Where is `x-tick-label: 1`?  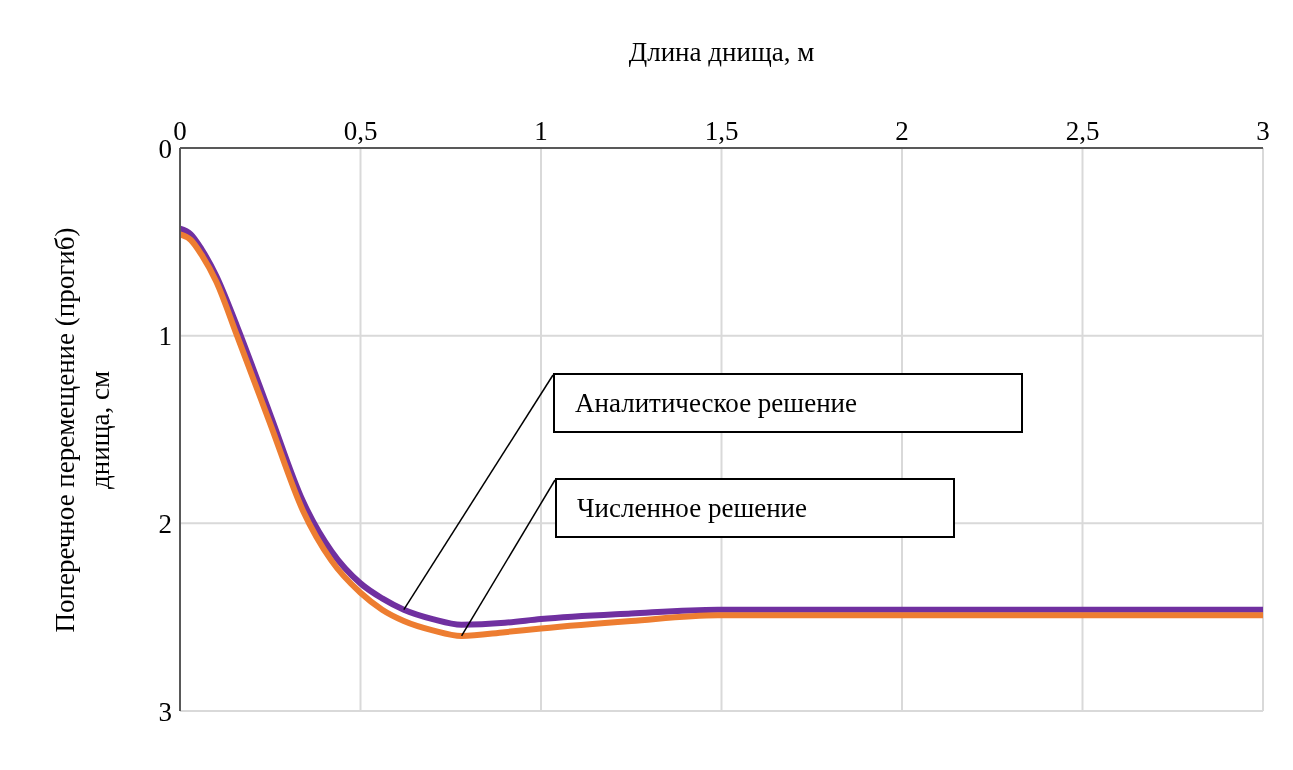
x-tick-label: 1 is located at coordinates (541, 131).